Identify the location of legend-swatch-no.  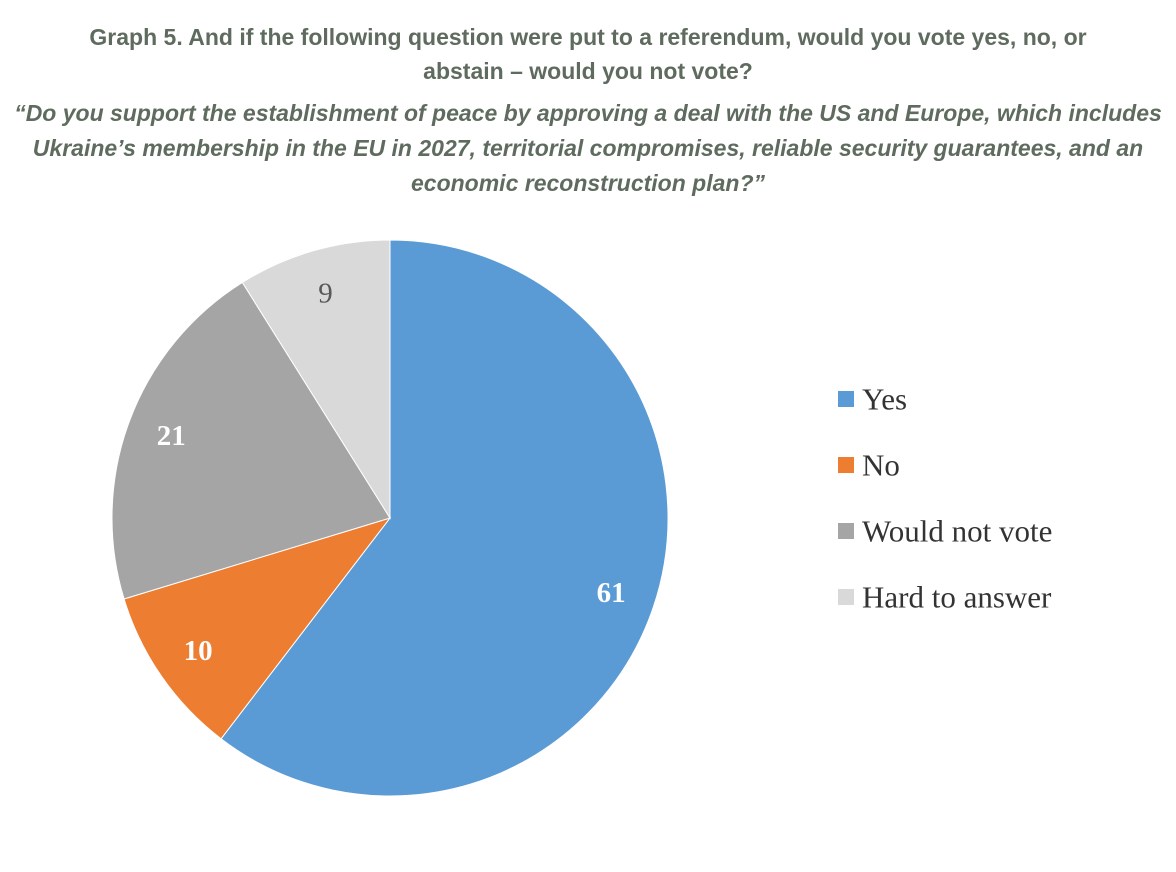
(846, 465).